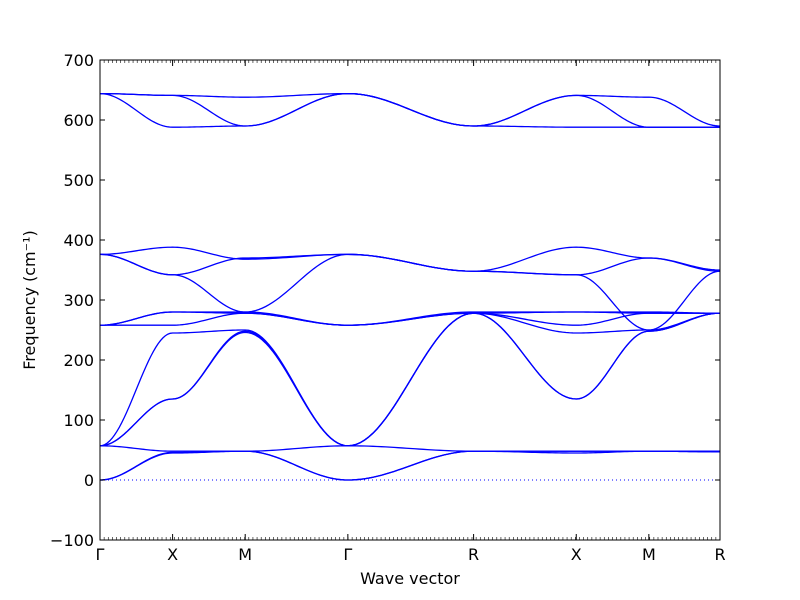 The height and width of the screenshot is (600, 800). Describe the element at coordinates (78, 300) in the screenshot. I see `y-tick-label: 300` at that location.